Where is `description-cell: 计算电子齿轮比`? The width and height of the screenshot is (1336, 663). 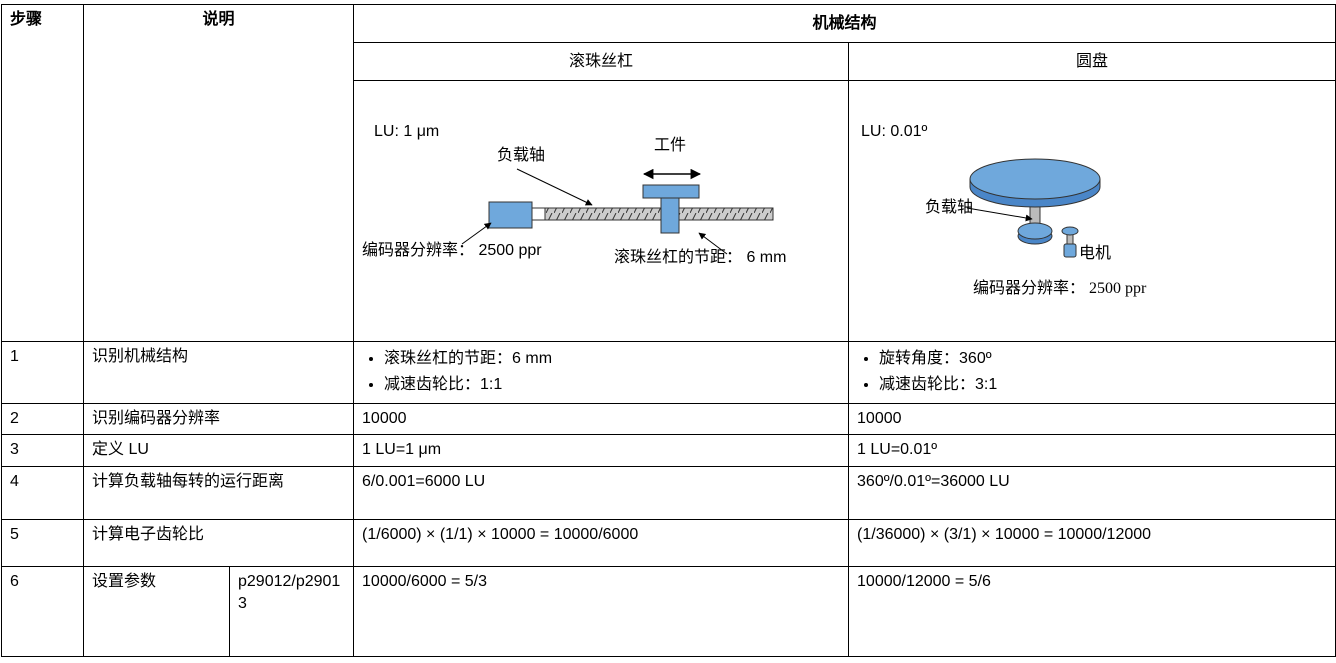 description-cell: 计算电子齿轮比 is located at coordinates (218, 543).